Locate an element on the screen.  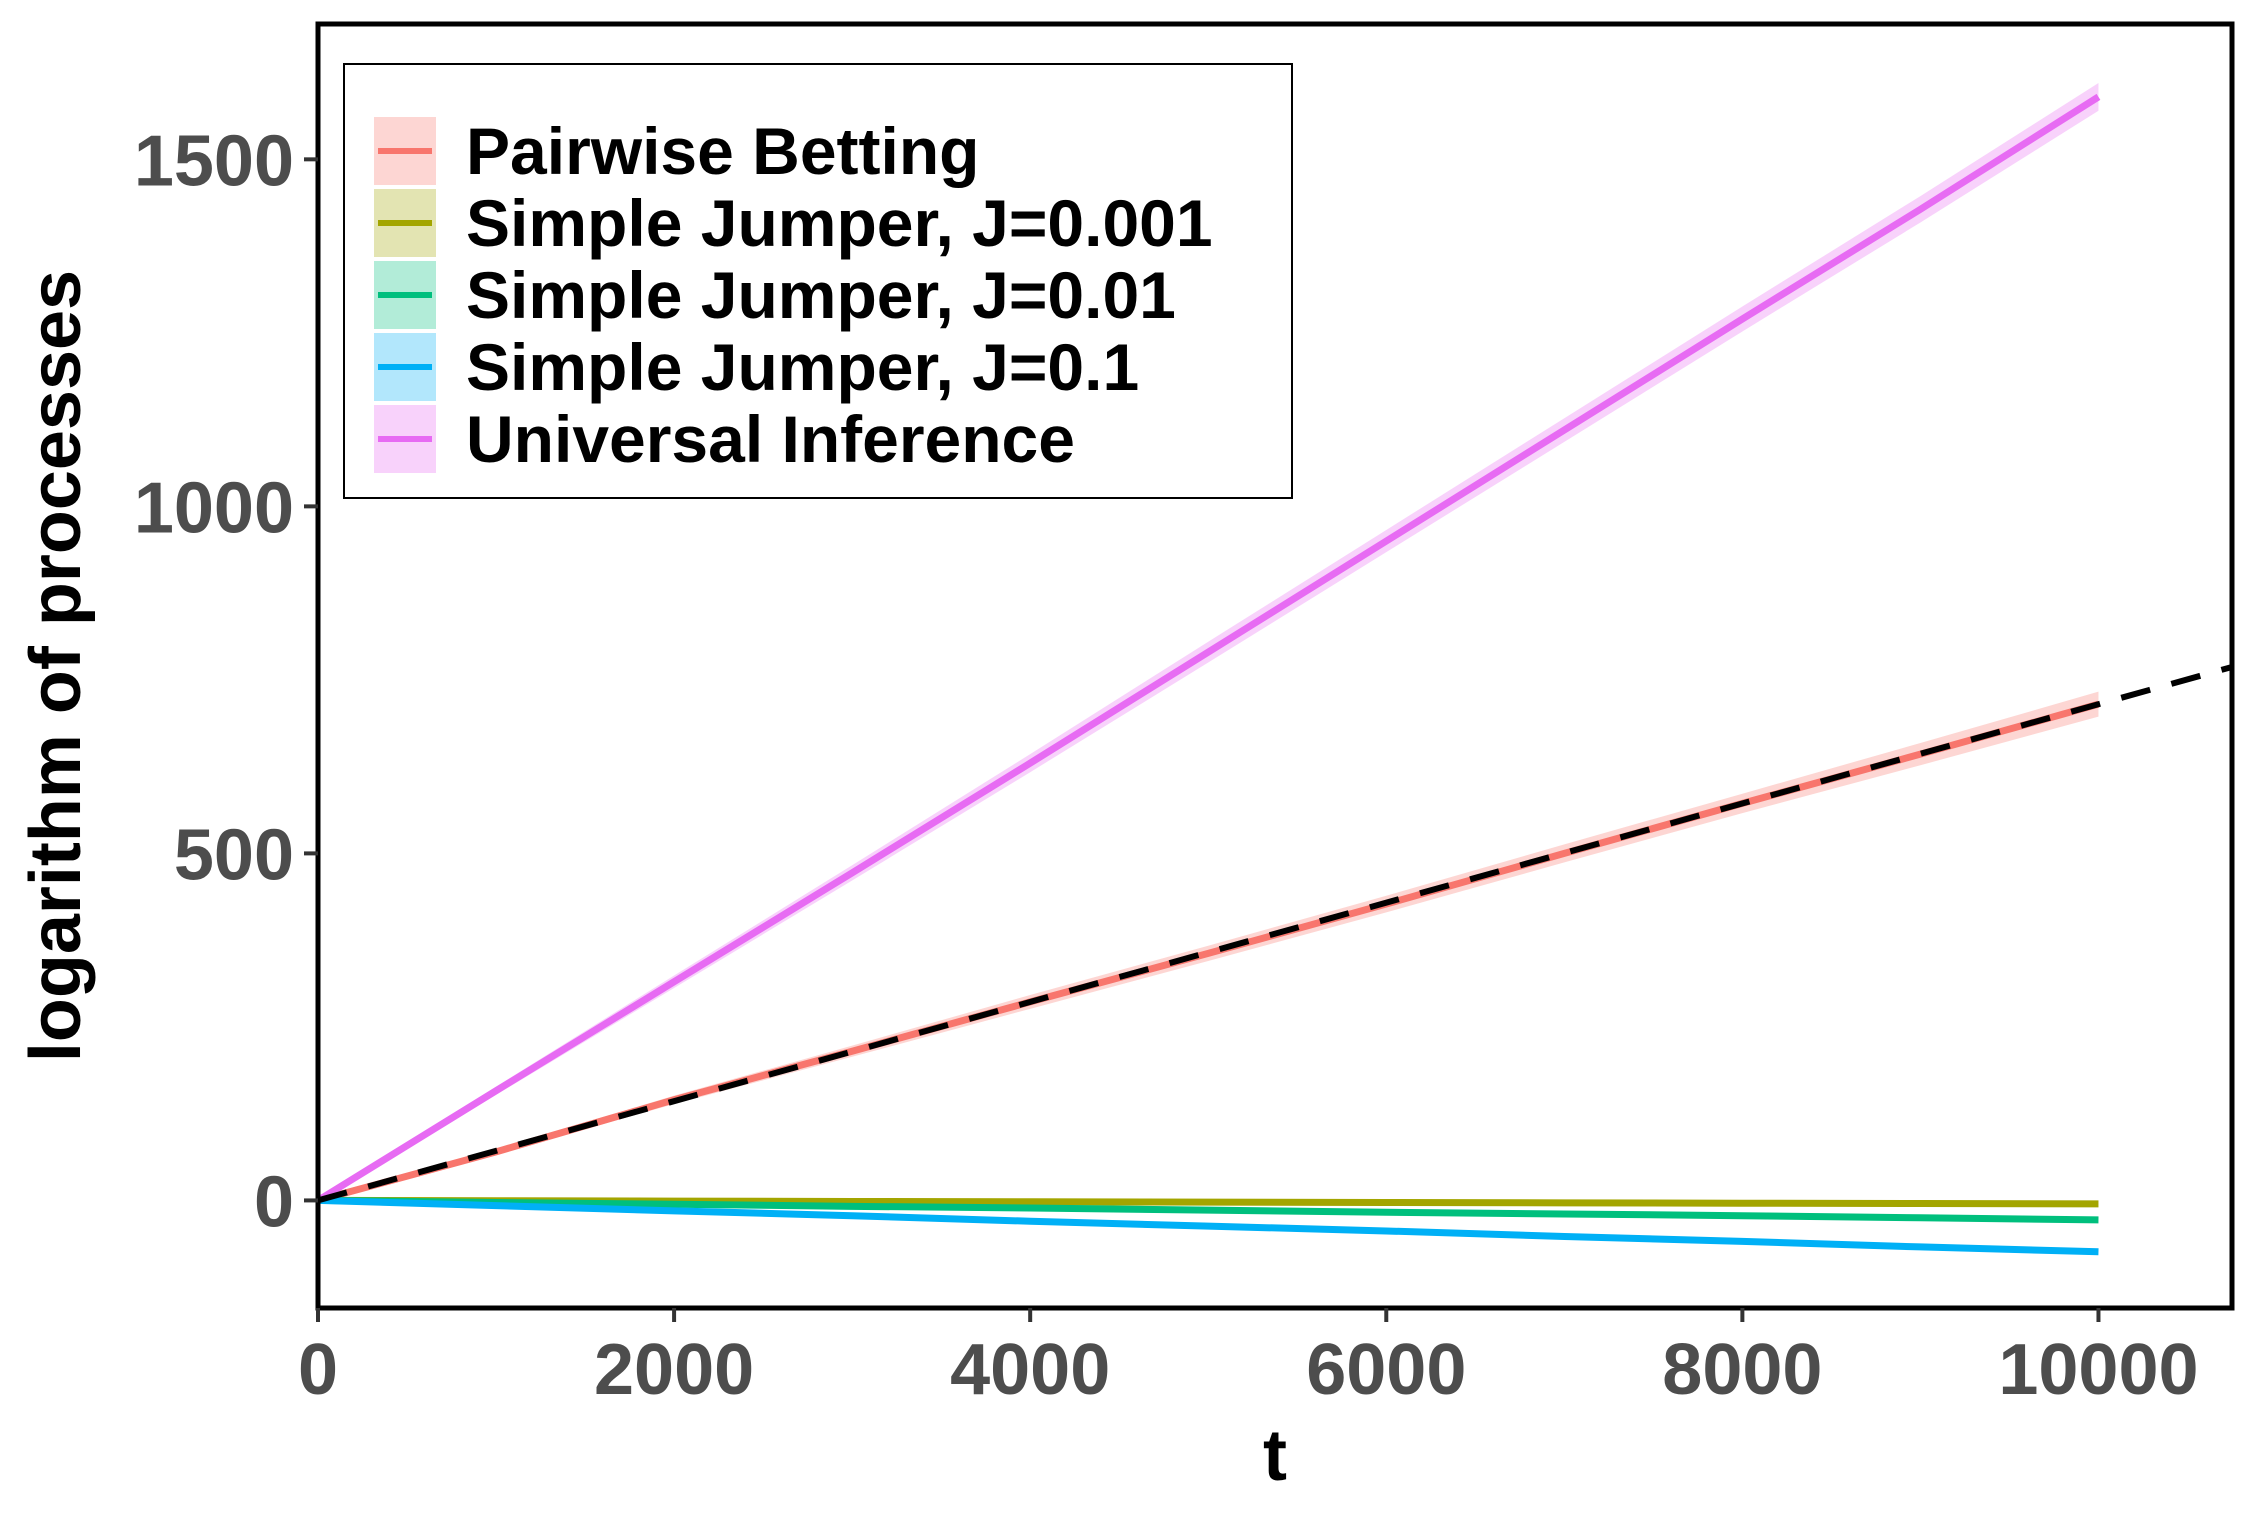
x-tick-label: 4000 is located at coordinates (1030, 1370).